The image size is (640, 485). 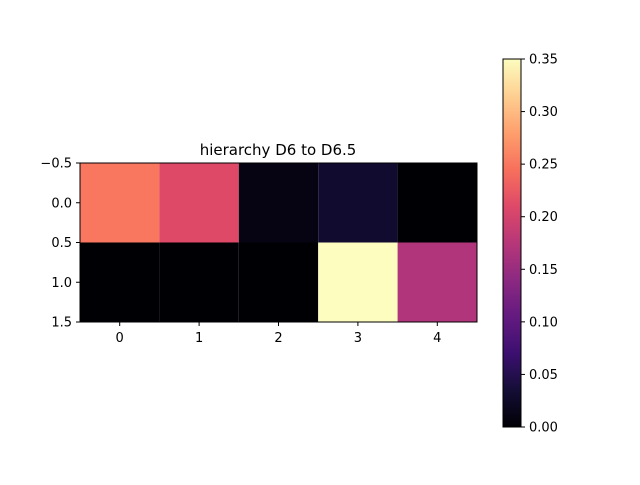 I want to click on x-tick-label: 1, so click(x=199, y=338).